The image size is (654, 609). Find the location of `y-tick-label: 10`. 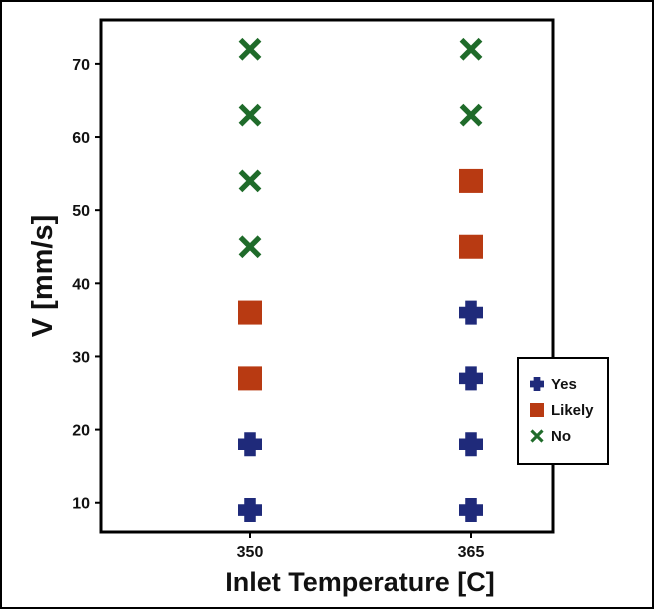

y-tick-label: 10 is located at coordinates (81, 504).